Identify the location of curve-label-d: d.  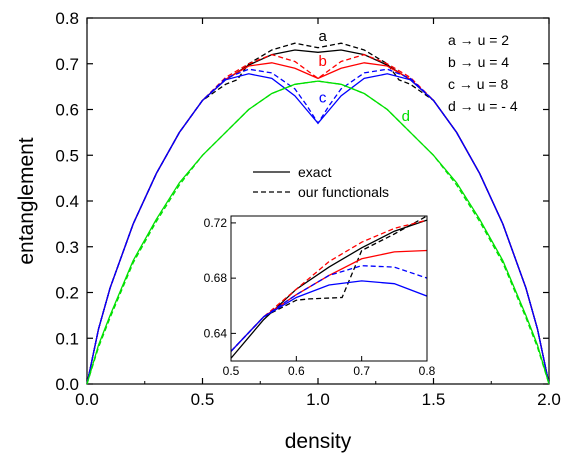
(406, 116).